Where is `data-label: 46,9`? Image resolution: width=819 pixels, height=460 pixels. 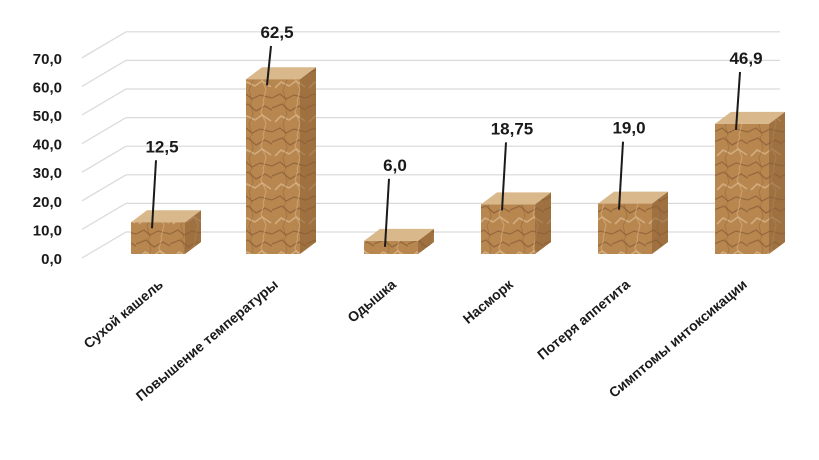
data-label: 46,9 is located at coordinates (745, 58).